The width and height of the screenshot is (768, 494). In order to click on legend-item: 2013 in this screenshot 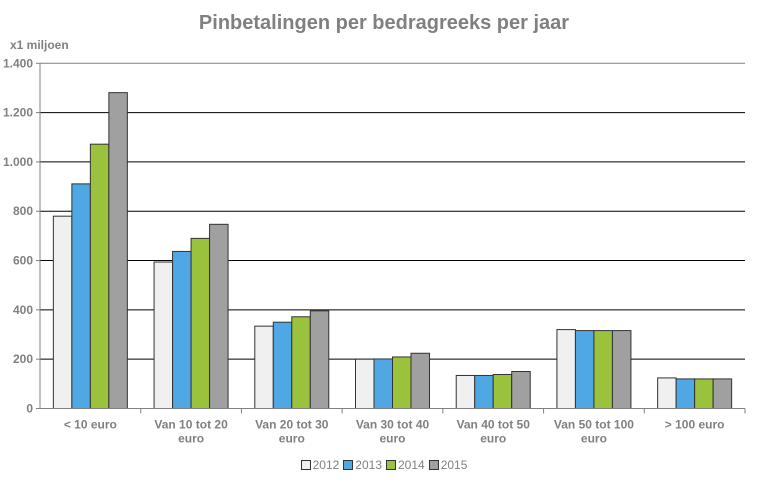, I will do `click(362, 465)`.